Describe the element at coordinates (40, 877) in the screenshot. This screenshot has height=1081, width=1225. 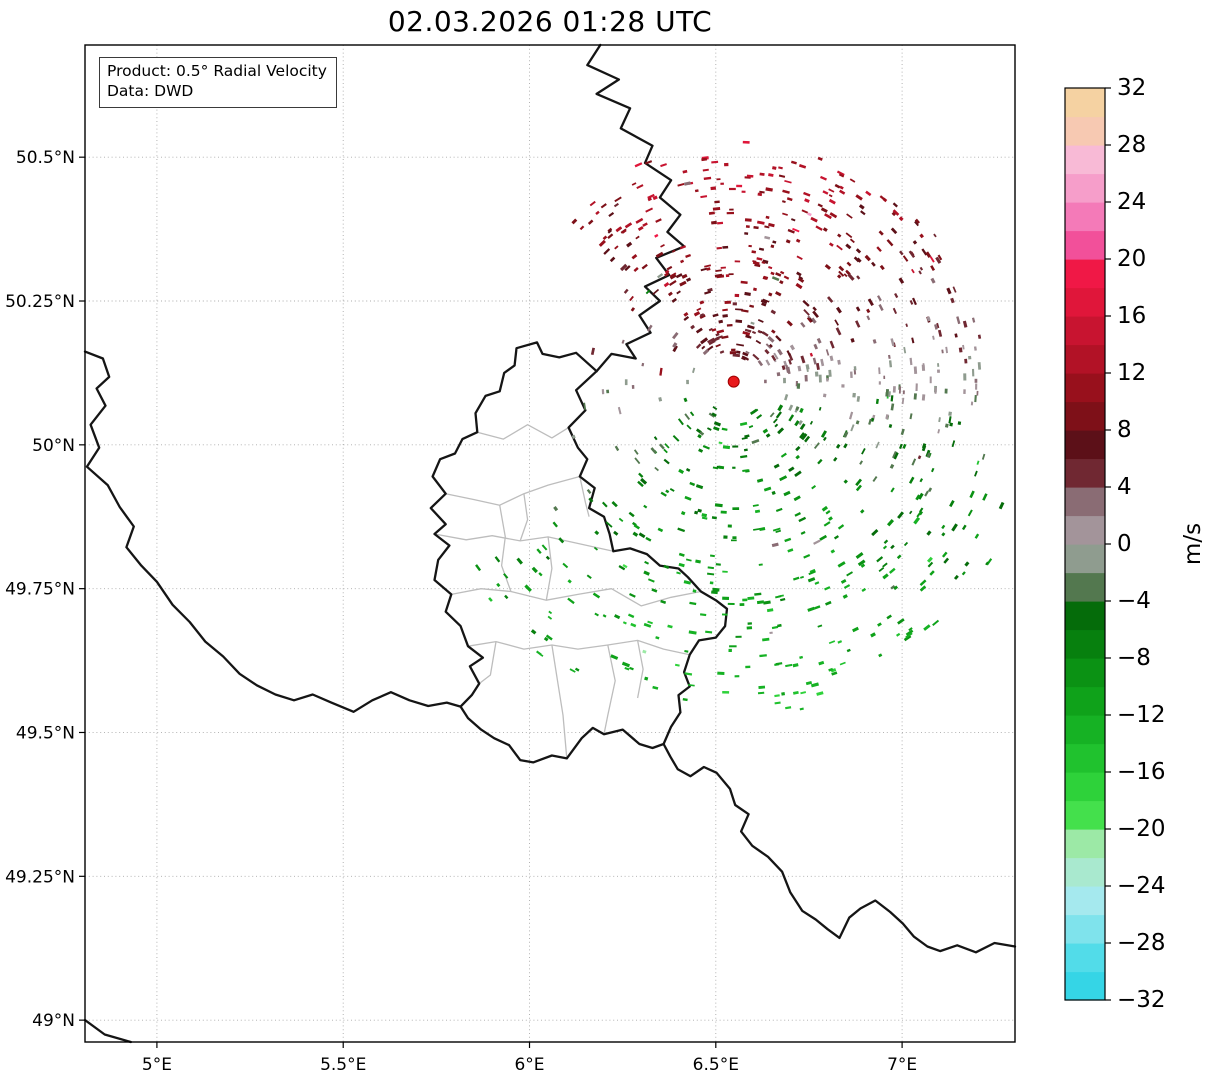
I see `y-tick-label: 49.25°N` at that location.